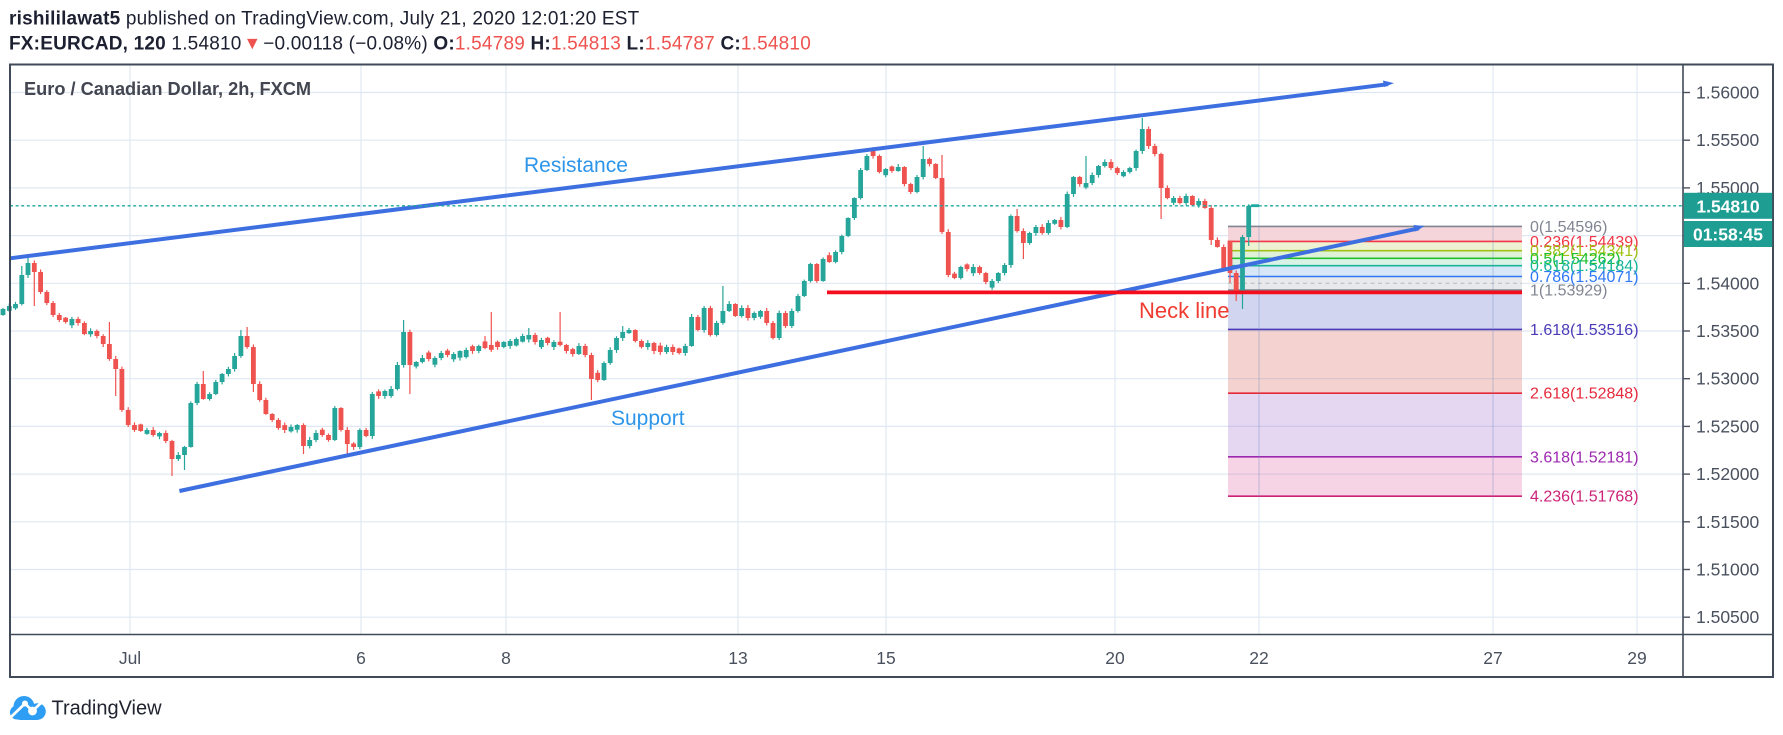  What do you see at coordinates (1568, 291) in the screenshot?
I see `svg-text: 1(1.53929)` at bounding box center [1568, 291].